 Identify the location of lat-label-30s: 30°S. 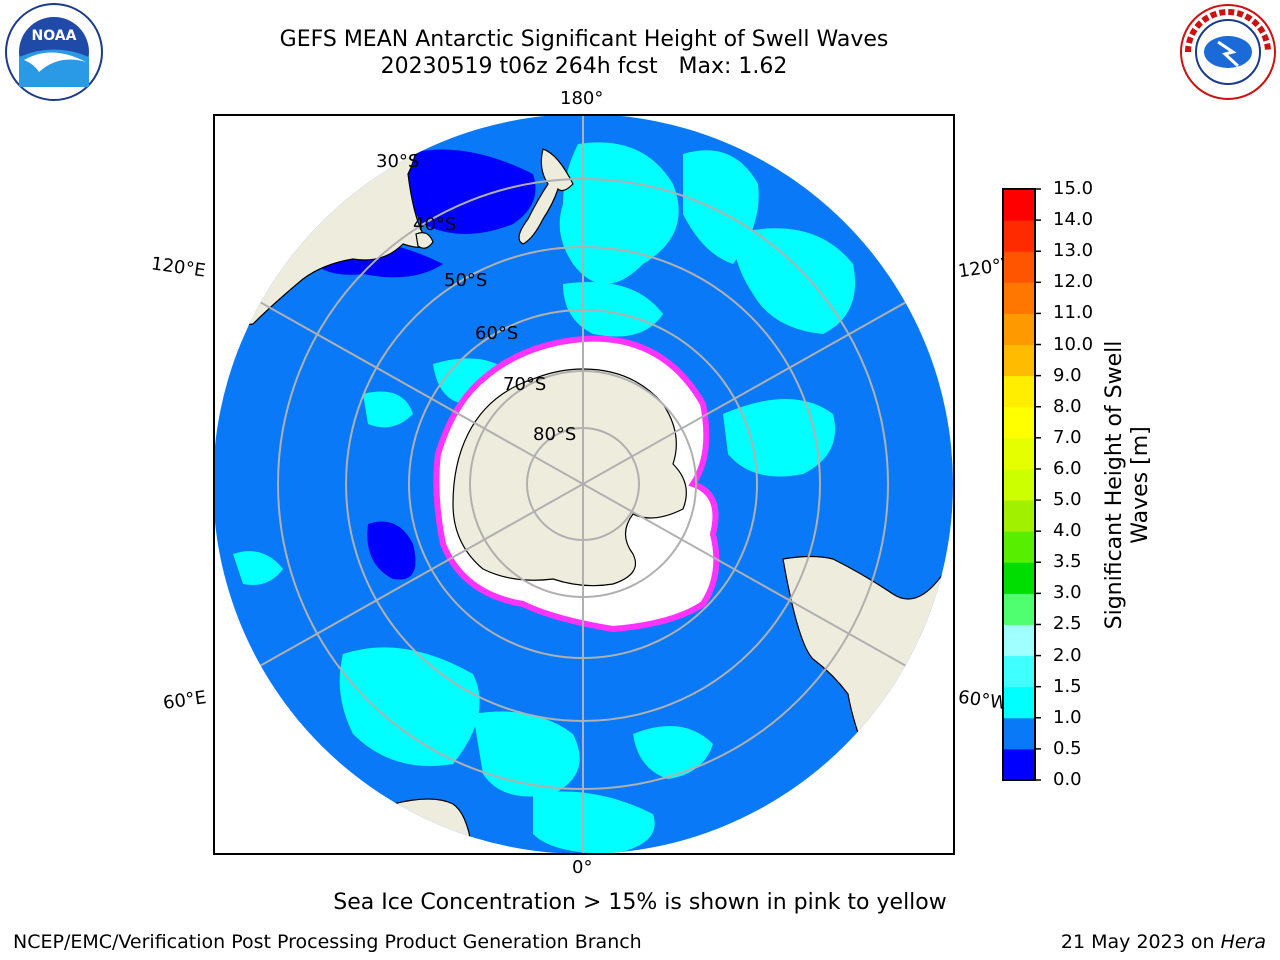
(398, 161).